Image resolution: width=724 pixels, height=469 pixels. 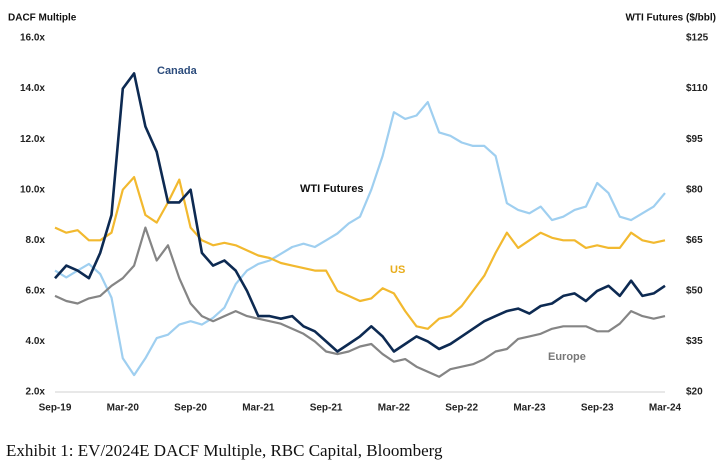 I want to click on y-tick-label: 2.0x, so click(x=36, y=392).